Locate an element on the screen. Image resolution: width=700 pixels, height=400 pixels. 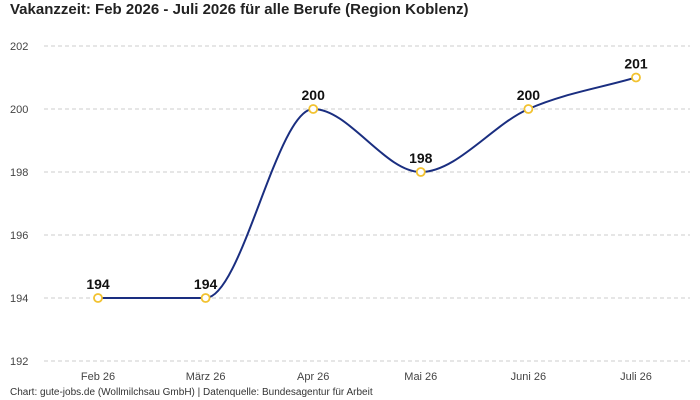
x-tick-label: Juli 26 is located at coordinates (636, 377).